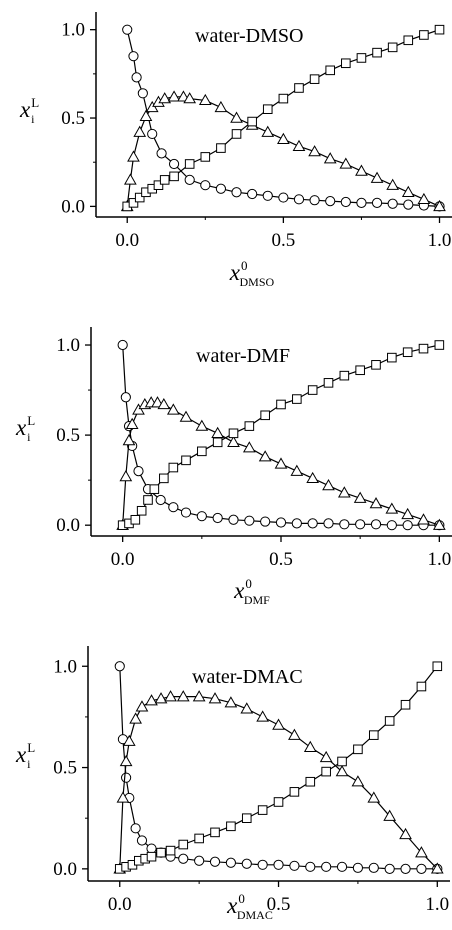 This screenshot has width=452, height=930. I want to click on series-circle, so click(281, 435).